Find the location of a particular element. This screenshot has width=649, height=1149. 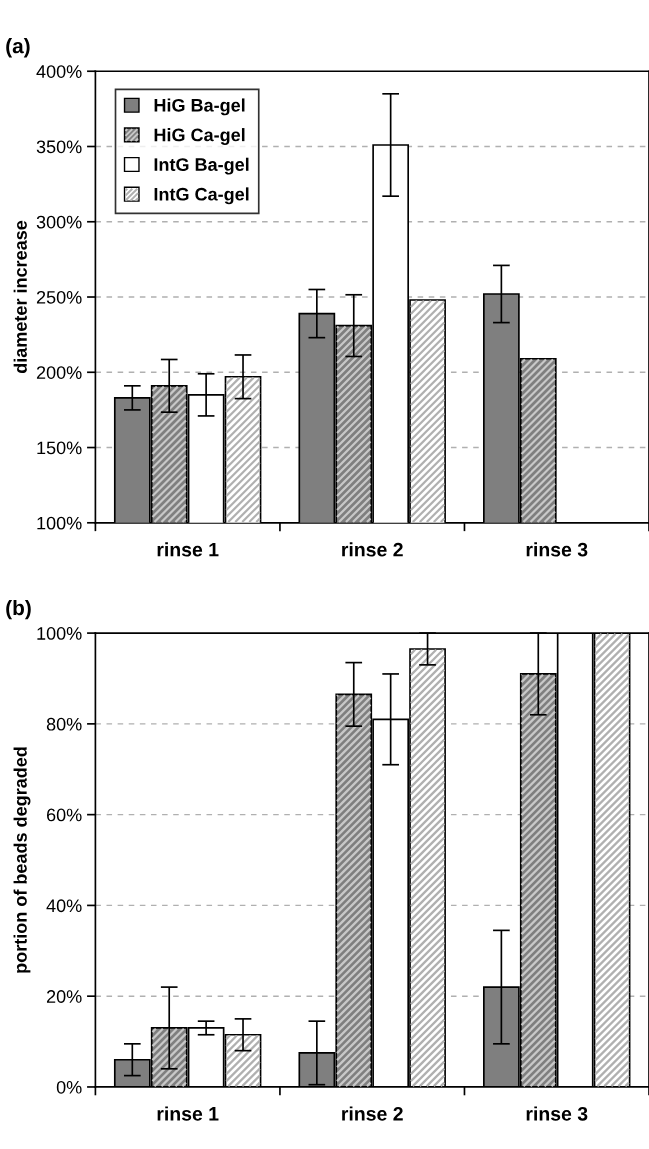

legend-label: HiG Ba-gel is located at coordinates (199, 107).